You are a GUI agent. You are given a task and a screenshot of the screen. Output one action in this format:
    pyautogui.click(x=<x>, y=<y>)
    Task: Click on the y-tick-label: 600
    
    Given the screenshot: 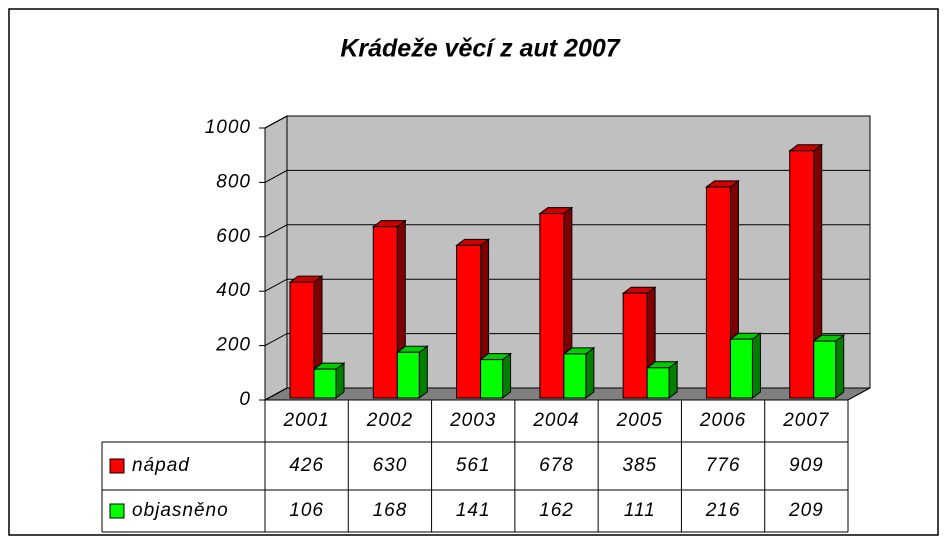 What is the action you would take?
    pyautogui.click(x=233, y=236)
    